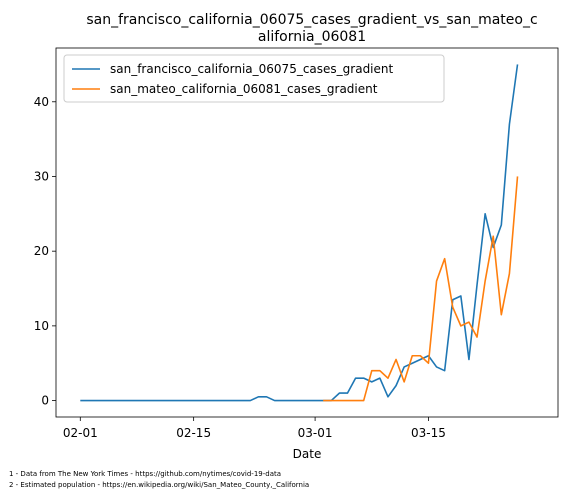 The width and height of the screenshot is (585, 500). I want to click on legend-box, so click(254, 78).